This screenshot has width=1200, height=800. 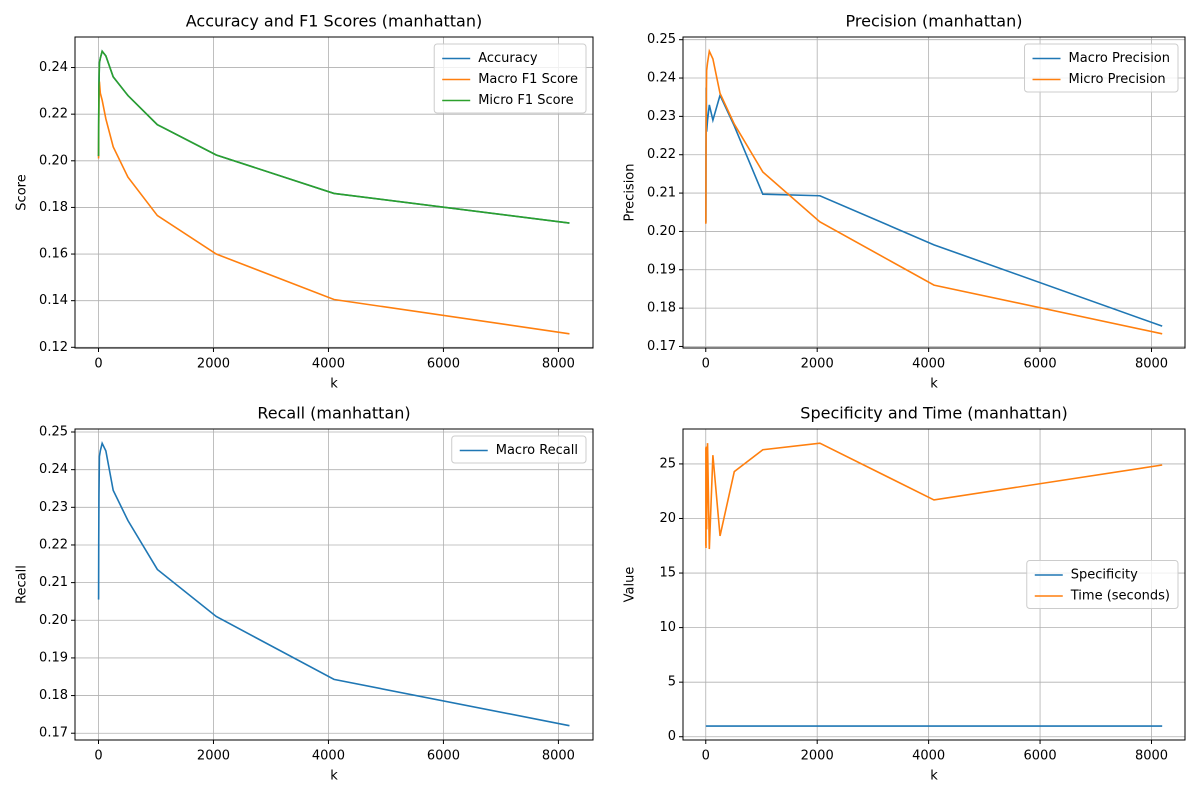 I want to click on legend-label: Time (seconds), so click(x=1120, y=596).